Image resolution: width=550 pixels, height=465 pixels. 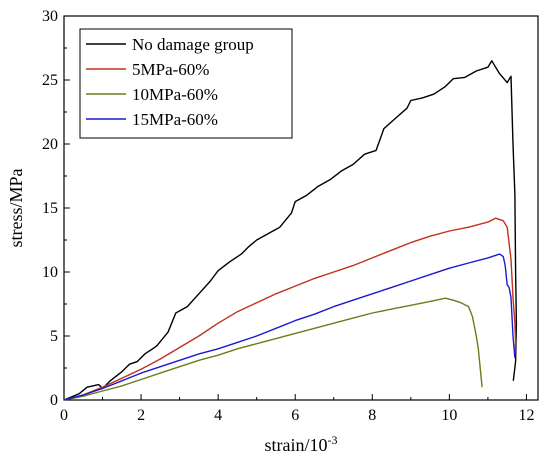 What do you see at coordinates (50, 16) in the screenshot?
I see `y-tick-label: 30` at bounding box center [50, 16].